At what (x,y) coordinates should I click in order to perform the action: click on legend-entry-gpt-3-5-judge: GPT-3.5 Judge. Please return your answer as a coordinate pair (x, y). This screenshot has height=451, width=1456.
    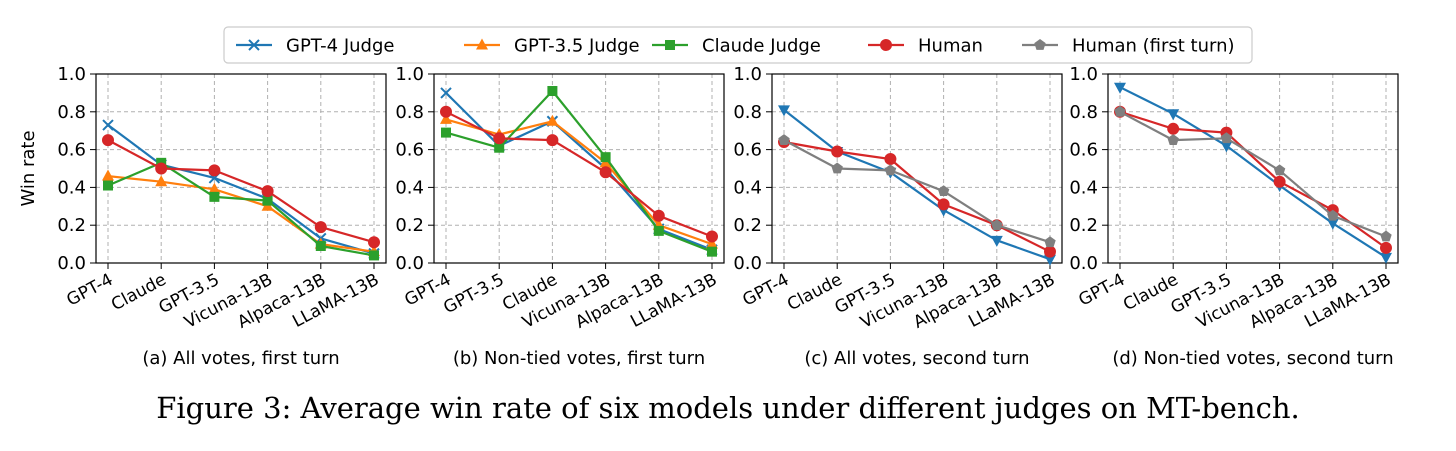
    Looking at the image, I should click on (552, 46).